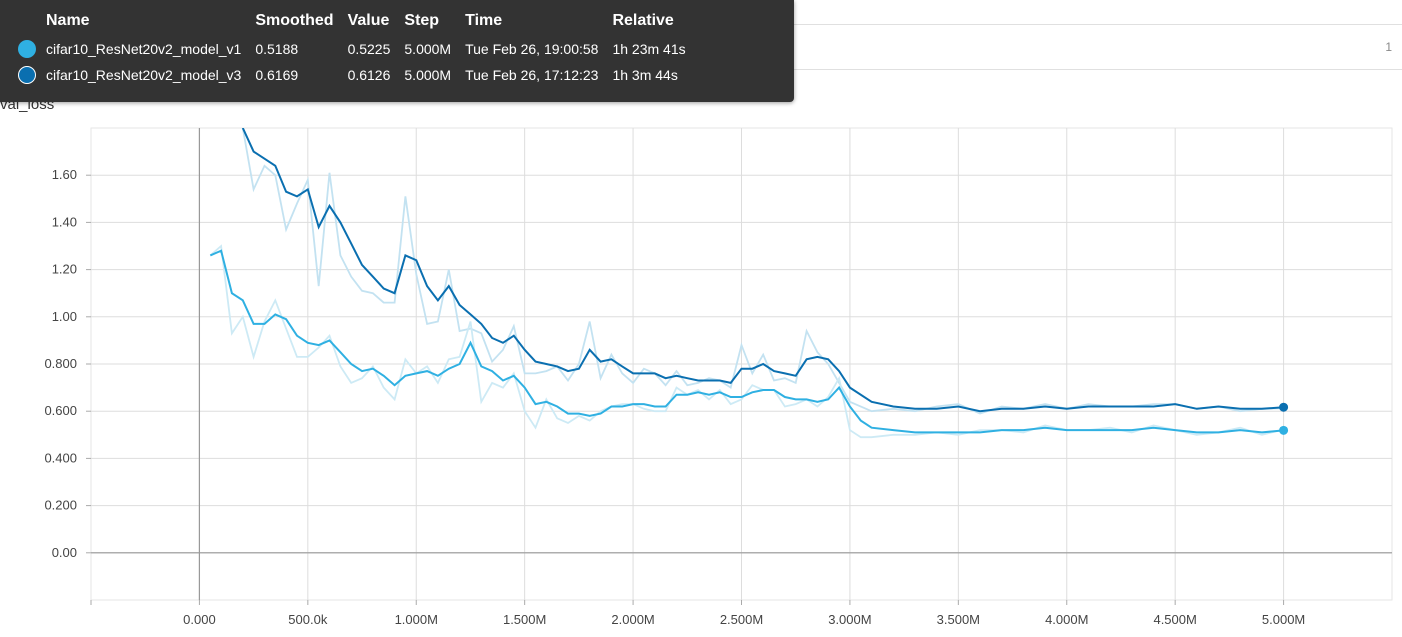 Image resolution: width=1402 pixels, height=637 pixels. Describe the element at coordinates (60, 410) in the screenshot. I see `y-tick-label: 0.600` at that location.